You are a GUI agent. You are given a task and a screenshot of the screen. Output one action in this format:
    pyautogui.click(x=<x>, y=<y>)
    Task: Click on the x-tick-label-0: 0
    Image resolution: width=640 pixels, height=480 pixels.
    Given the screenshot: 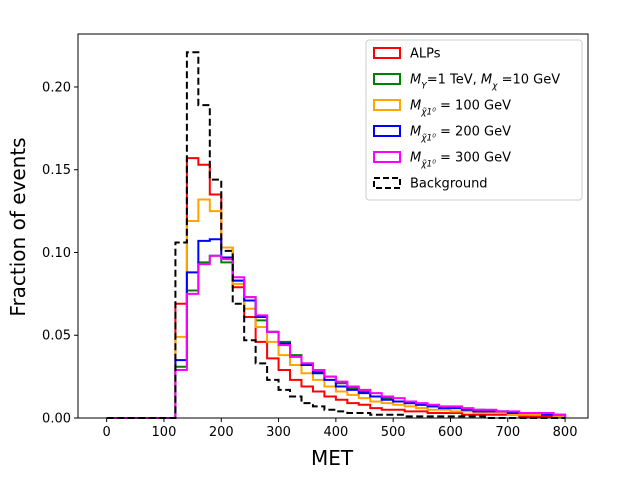 What is the action you would take?
    pyautogui.click(x=107, y=432)
    